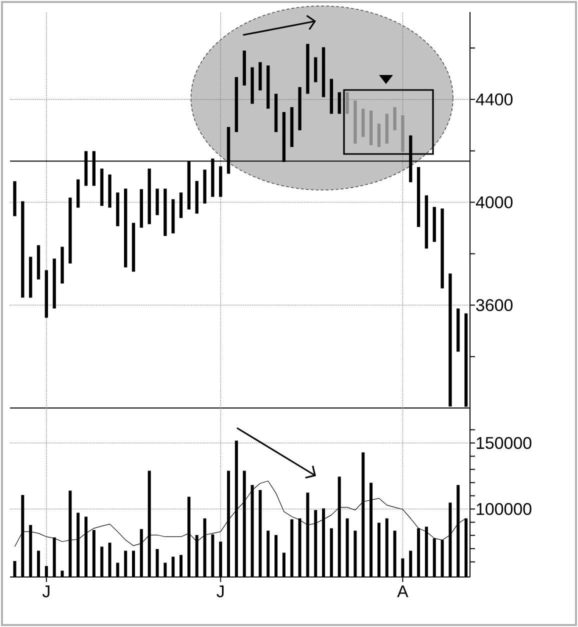 This screenshot has width=578, height=627. I want to click on x-tick-label: A, so click(402, 592).